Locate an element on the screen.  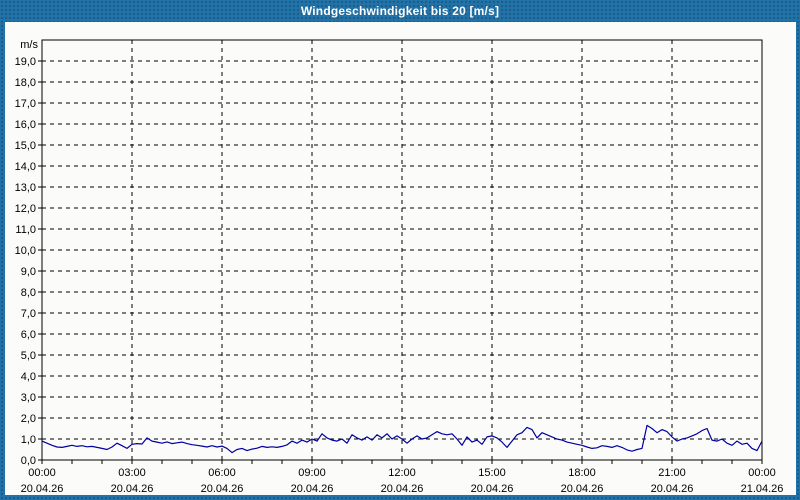
svg-text: 17,0 is located at coordinates (25, 104).